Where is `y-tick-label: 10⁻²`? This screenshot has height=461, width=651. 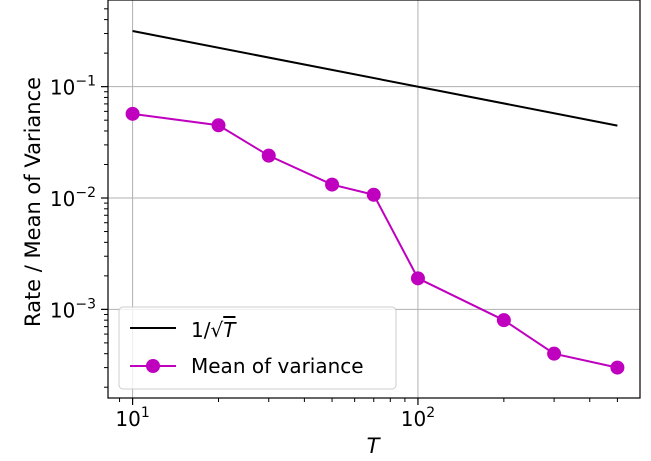
y-tick-label: 10⁻² is located at coordinates (73, 198).